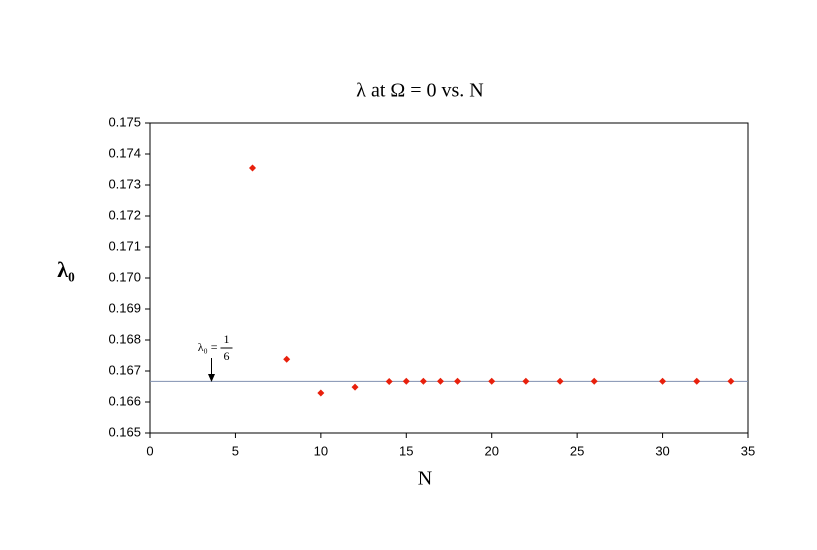 The width and height of the screenshot is (817, 550). I want to click on x-tick-label: 20, so click(491, 450).